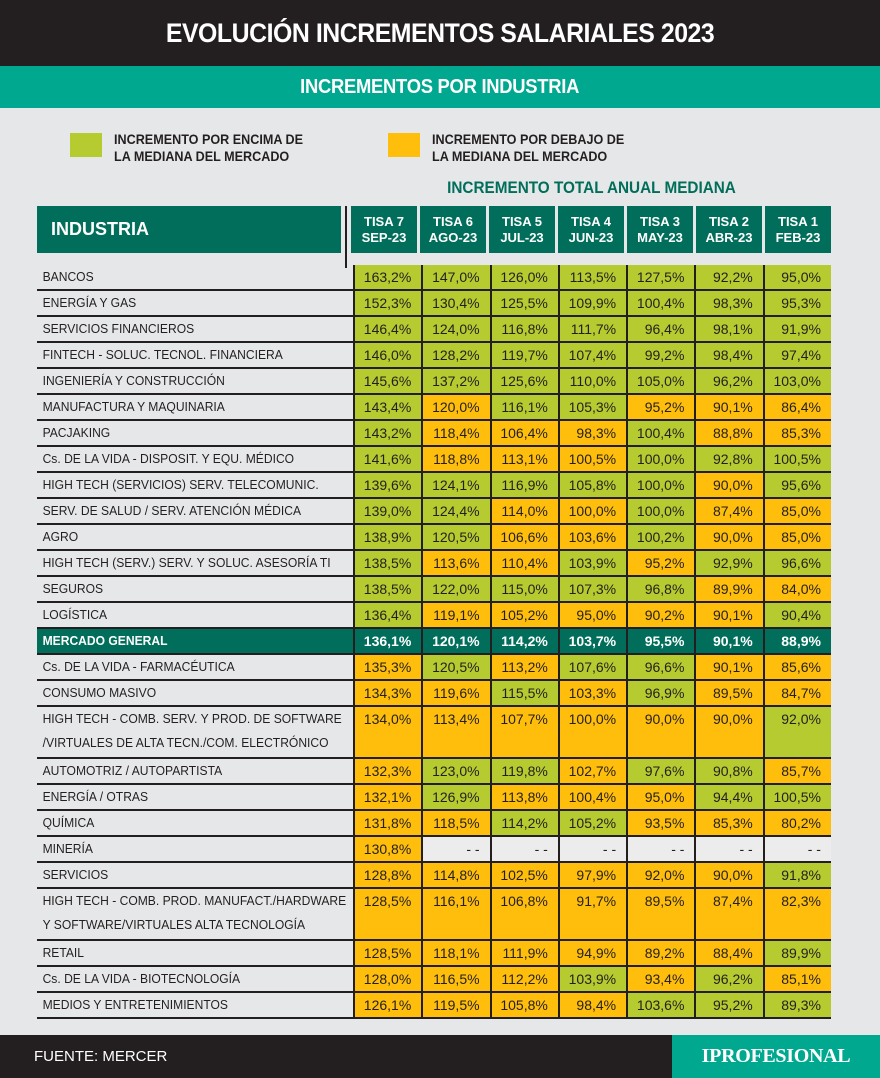 The image size is (880, 1078). What do you see at coordinates (184, 615) in the screenshot?
I see `industry-name: LOGÍSTICA` at bounding box center [184, 615].